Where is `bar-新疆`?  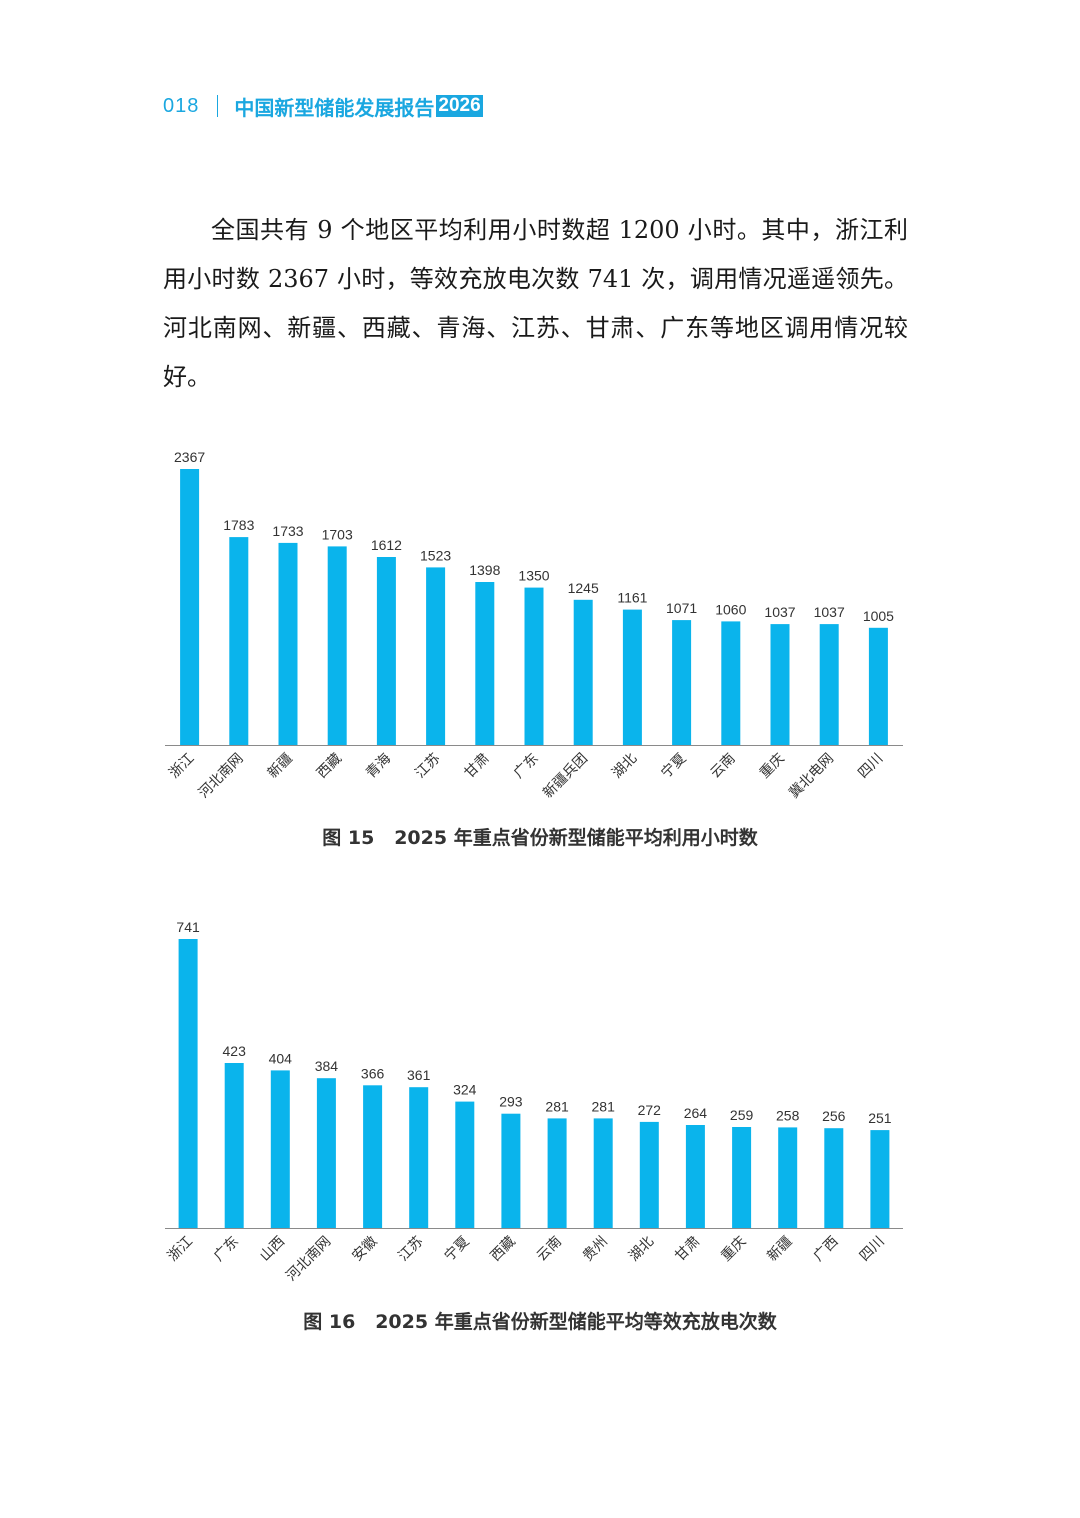 bar-新疆 is located at coordinates (288, 643).